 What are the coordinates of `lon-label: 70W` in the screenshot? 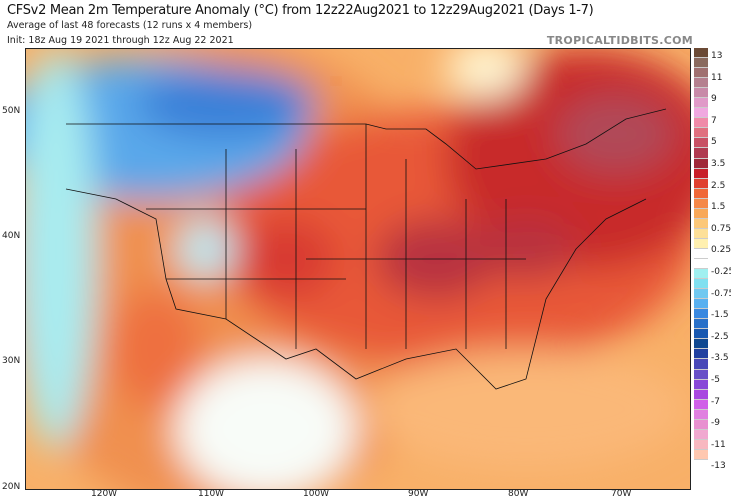 It's located at (621, 494).